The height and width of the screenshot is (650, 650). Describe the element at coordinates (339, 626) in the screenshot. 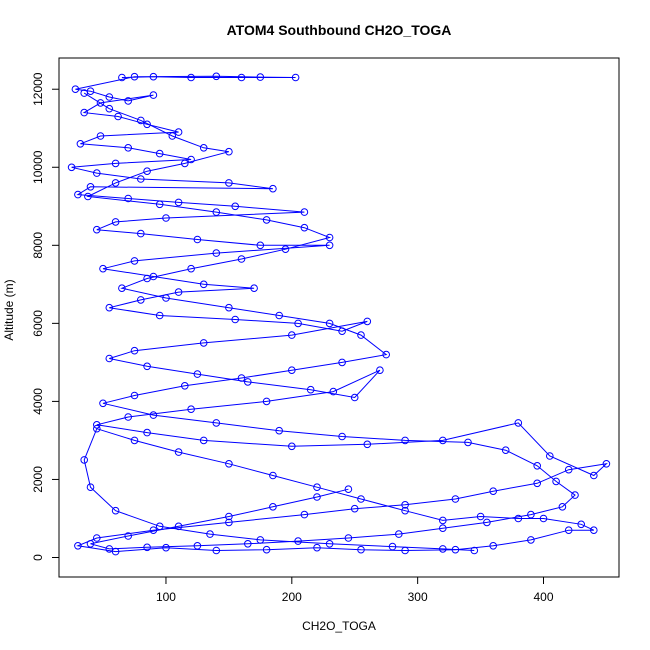

I see `x-axis-label: CH2O_TOGA` at that location.